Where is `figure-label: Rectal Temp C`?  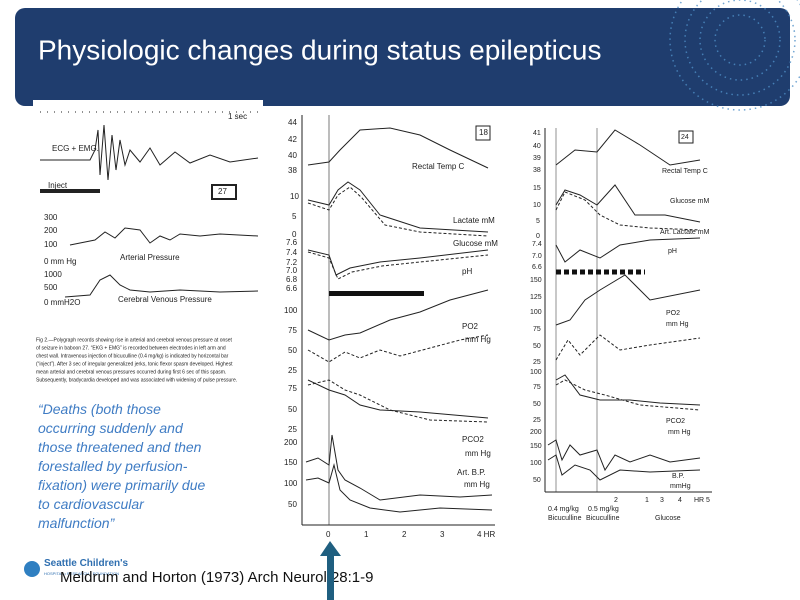 figure-label: Rectal Temp C is located at coordinates (438, 166).